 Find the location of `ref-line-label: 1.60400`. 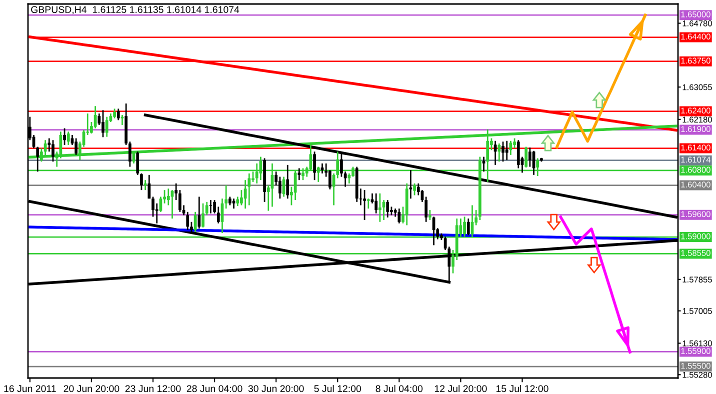

ref-line-label: 1.60400 is located at coordinates (695, 185).